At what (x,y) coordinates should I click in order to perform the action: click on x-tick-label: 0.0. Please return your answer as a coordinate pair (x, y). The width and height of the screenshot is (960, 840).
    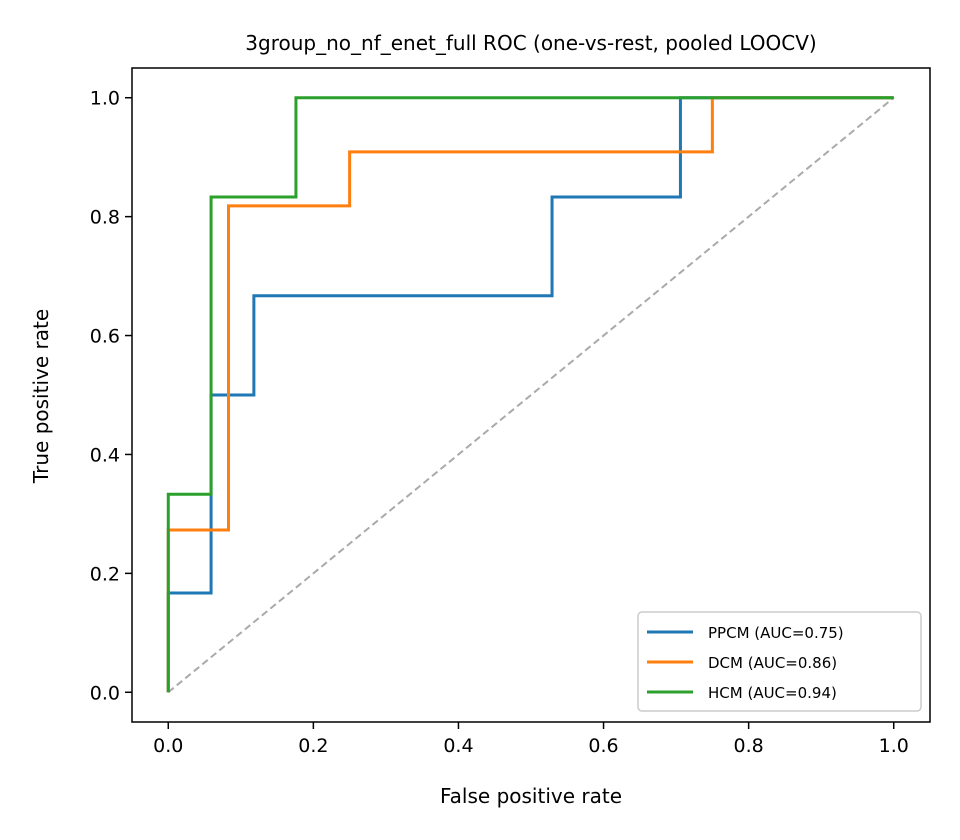
    Looking at the image, I should click on (168, 746).